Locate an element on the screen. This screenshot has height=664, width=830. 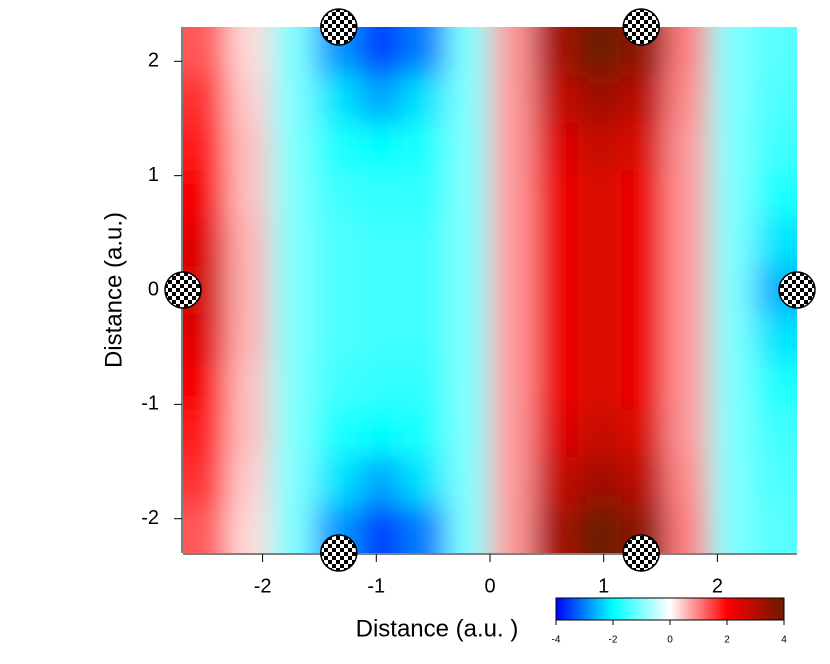
colorbar-tick-label: 0 is located at coordinates (670, 640).